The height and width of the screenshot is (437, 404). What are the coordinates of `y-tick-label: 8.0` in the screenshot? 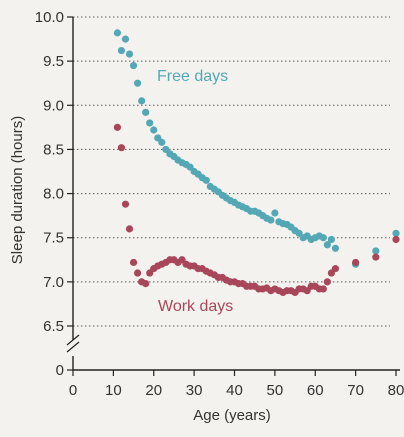 It's located at (53, 194).